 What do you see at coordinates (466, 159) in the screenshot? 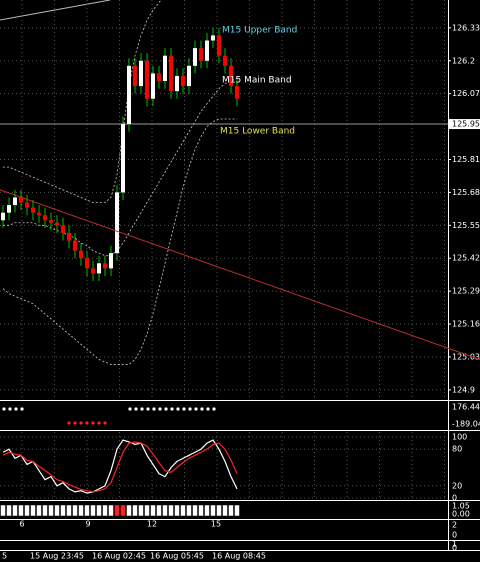
I see `y-tick-label: 125.81` at bounding box center [466, 159].